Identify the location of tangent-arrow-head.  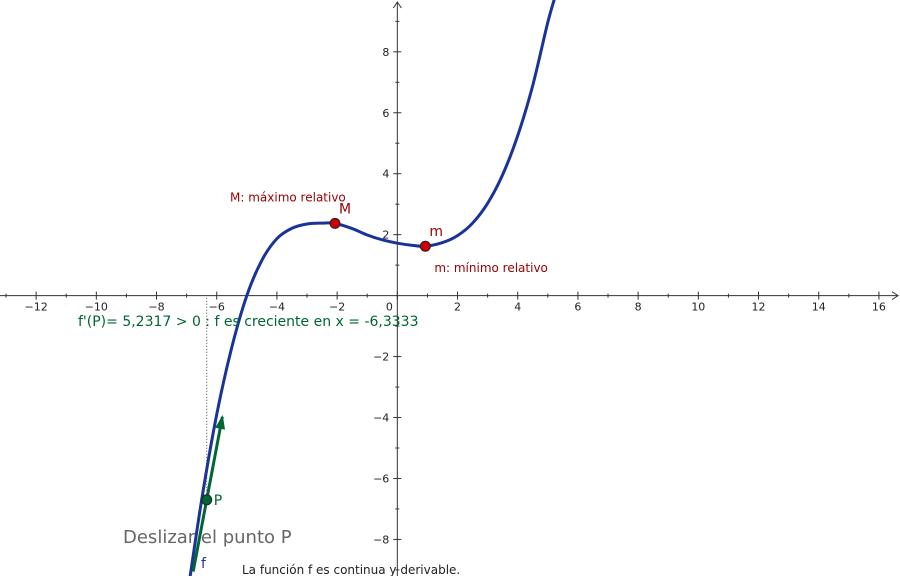
(220, 422).